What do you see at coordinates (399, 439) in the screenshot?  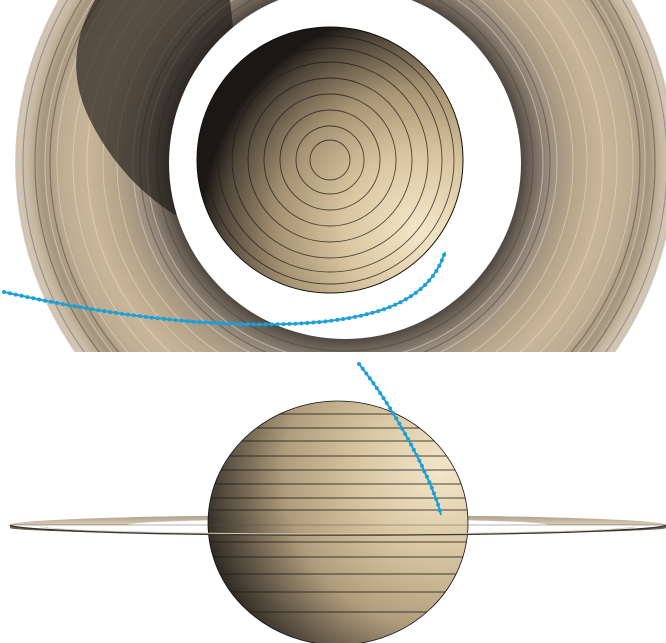 I see `trajectory-equatorial` at bounding box center [399, 439].